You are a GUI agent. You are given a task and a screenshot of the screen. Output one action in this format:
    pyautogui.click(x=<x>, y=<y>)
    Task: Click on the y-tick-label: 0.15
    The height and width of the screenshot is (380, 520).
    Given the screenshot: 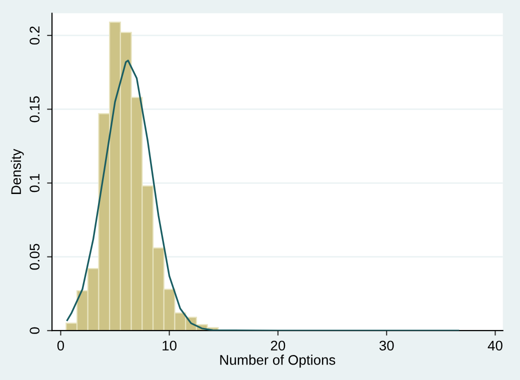 What is the action you would take?
    pyautogui.click(x=35, y=109)
    